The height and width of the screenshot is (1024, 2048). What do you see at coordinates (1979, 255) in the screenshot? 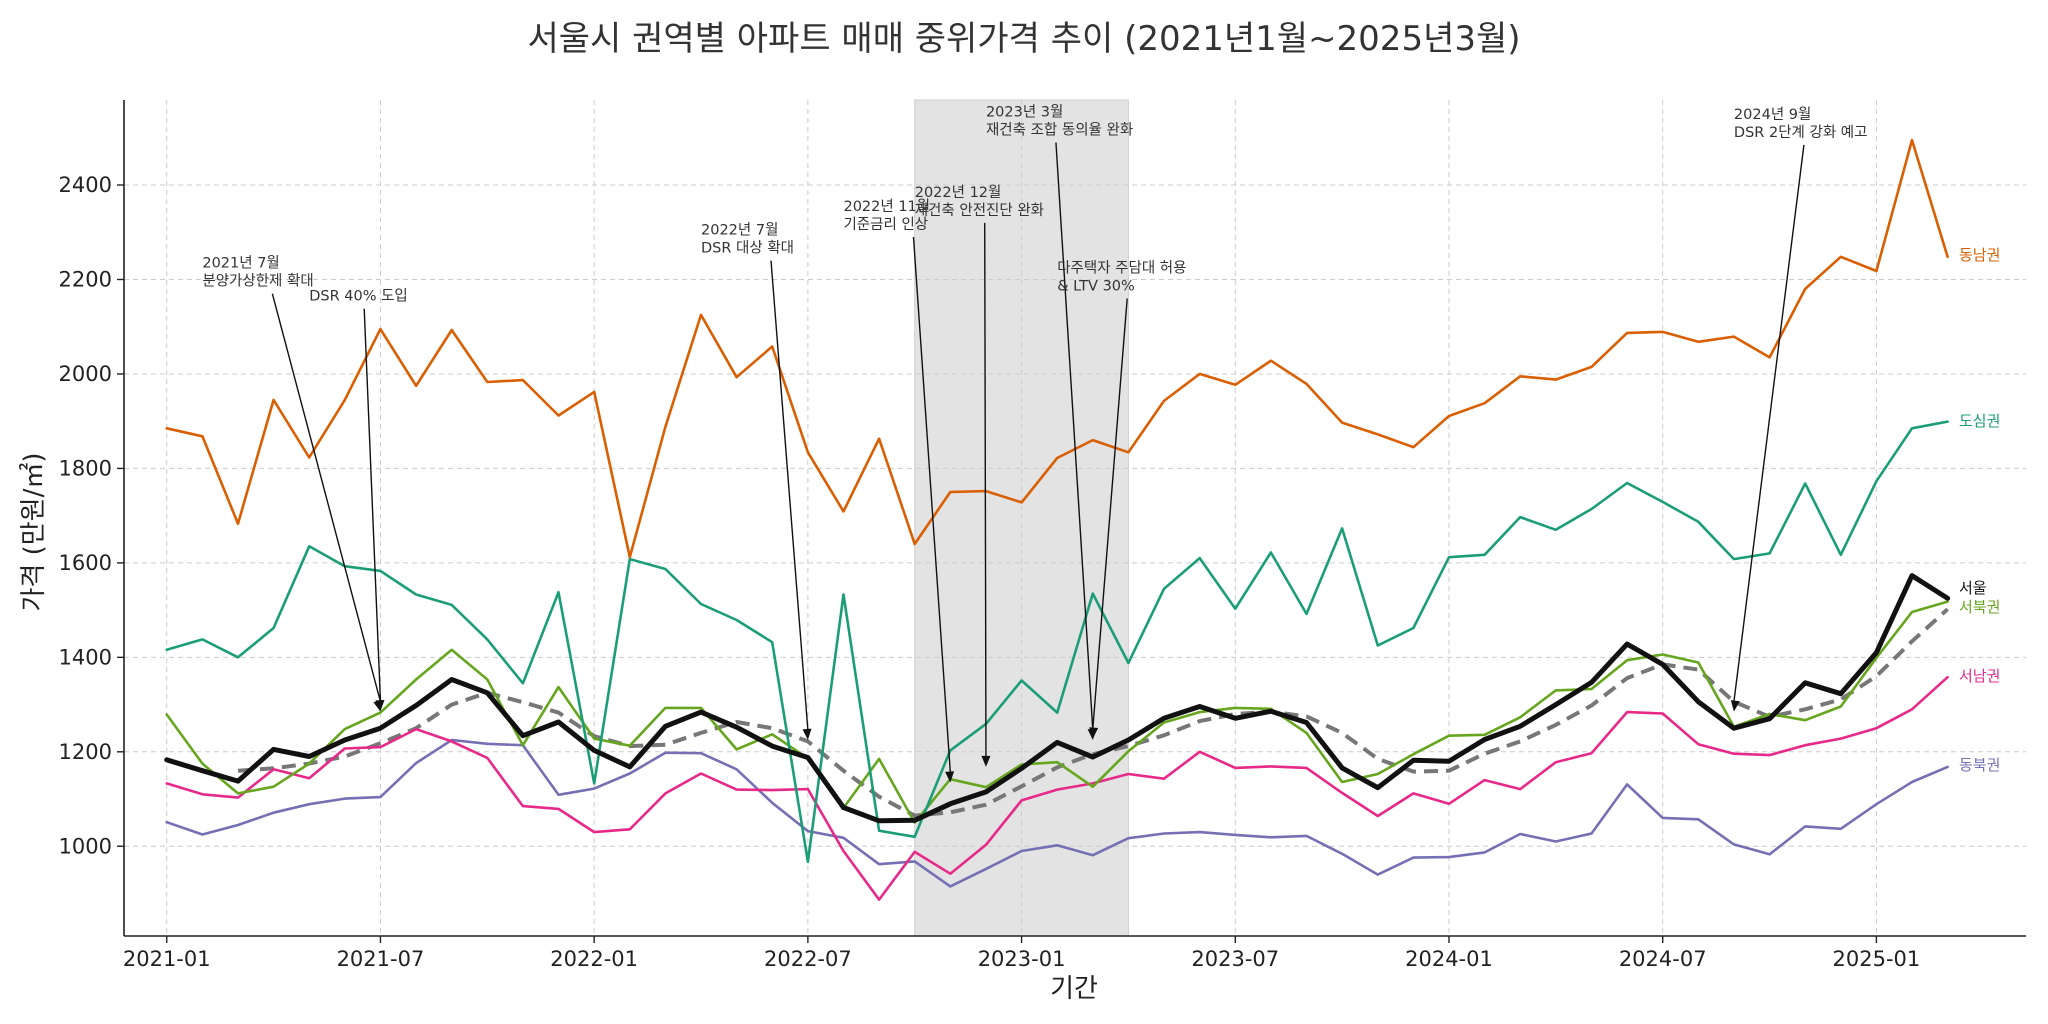
I see `series-label-동남권: 동남권` at bounding box center [1979, 255].